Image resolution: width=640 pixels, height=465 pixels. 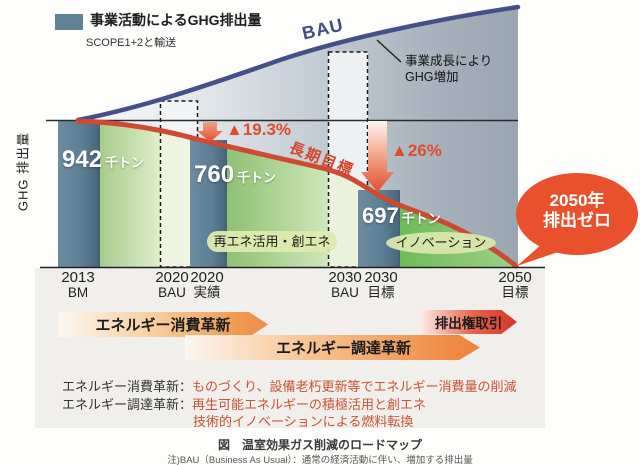 I want to click on goal-bubble, so click(x=577, y=214).